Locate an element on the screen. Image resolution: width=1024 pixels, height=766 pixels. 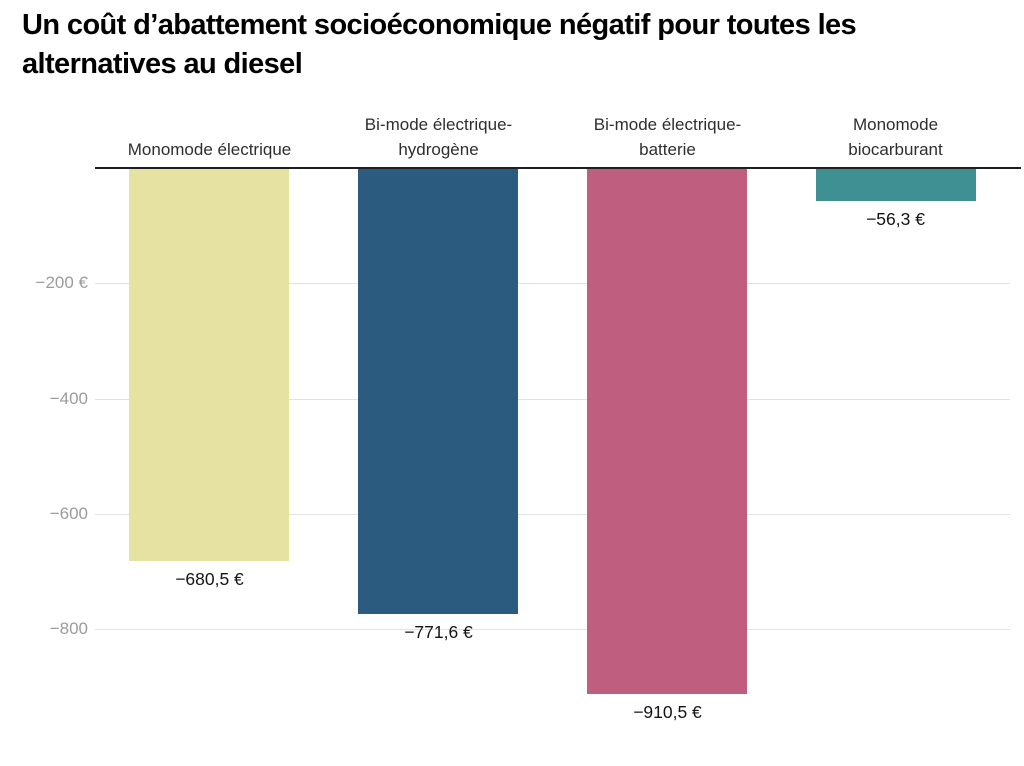
value-label-bi-mode-electrique-hydrogene: −771,6 € is located at coordinates (438, 632).